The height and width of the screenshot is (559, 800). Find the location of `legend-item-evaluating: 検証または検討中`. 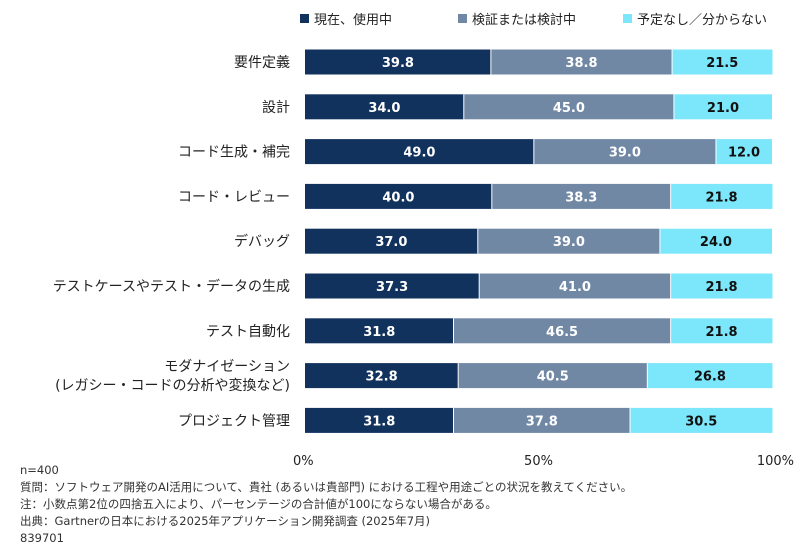

legend-item-evaluating: 検証または検討中 is located at coordinates (517, 18).